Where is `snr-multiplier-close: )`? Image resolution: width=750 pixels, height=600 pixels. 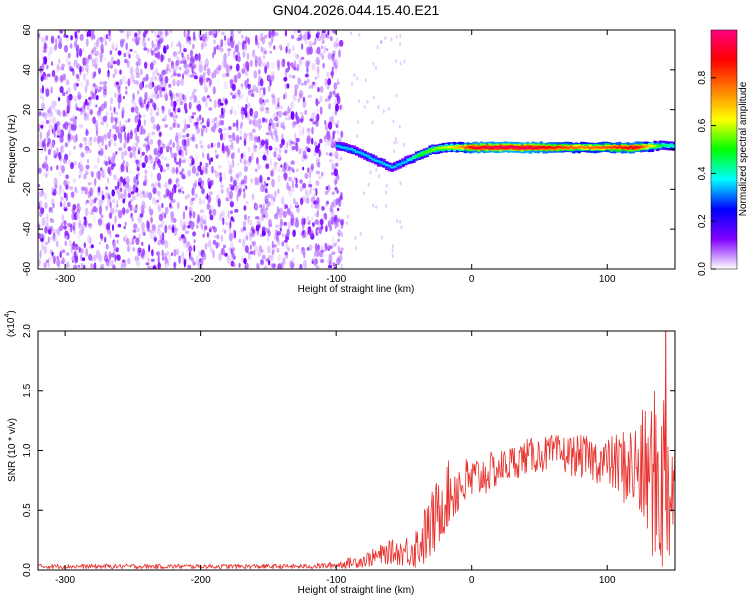 snr-multiplier-close: ) is located at coordinates (11, 311).